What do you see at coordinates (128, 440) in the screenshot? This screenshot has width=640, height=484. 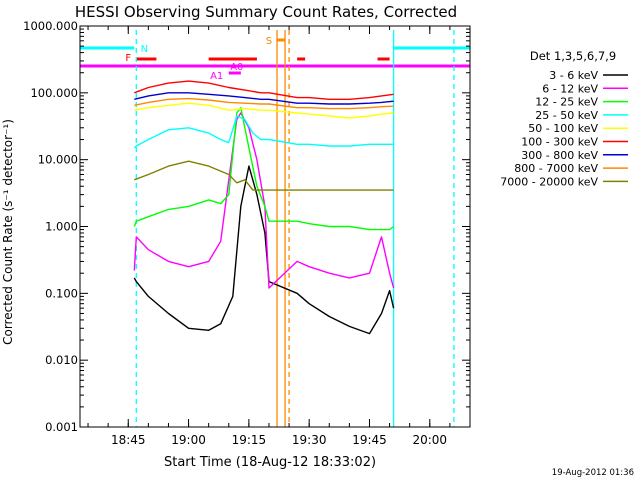 I see `x-tick-label: 18:45` at bounding box center [128, 440].